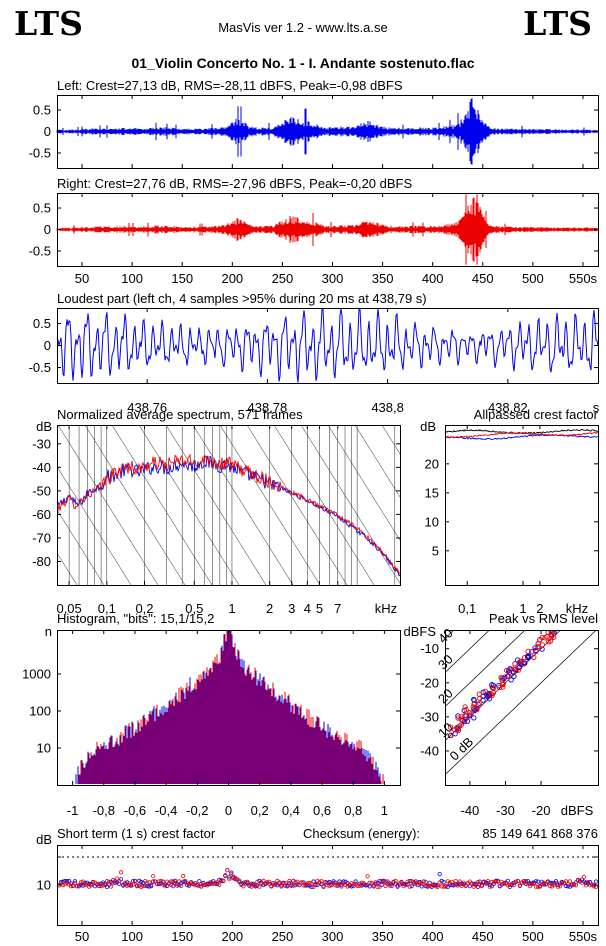  Describe the element at coordinates (41, 490) in the screenshot. I see `svg-text: -50` at that location.